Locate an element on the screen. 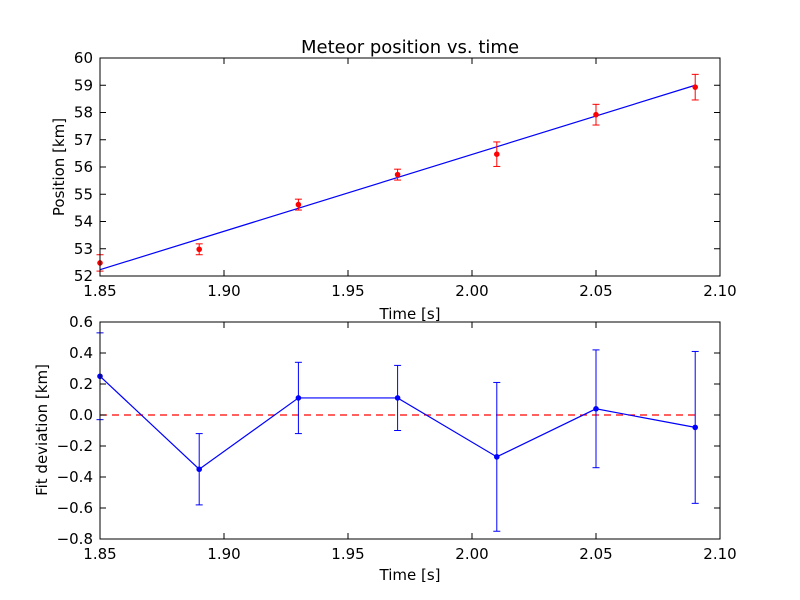 The height and width of the screenshot is (600, 800). position-x-axis-label: Time [s] is located at coordinates (410, 314).